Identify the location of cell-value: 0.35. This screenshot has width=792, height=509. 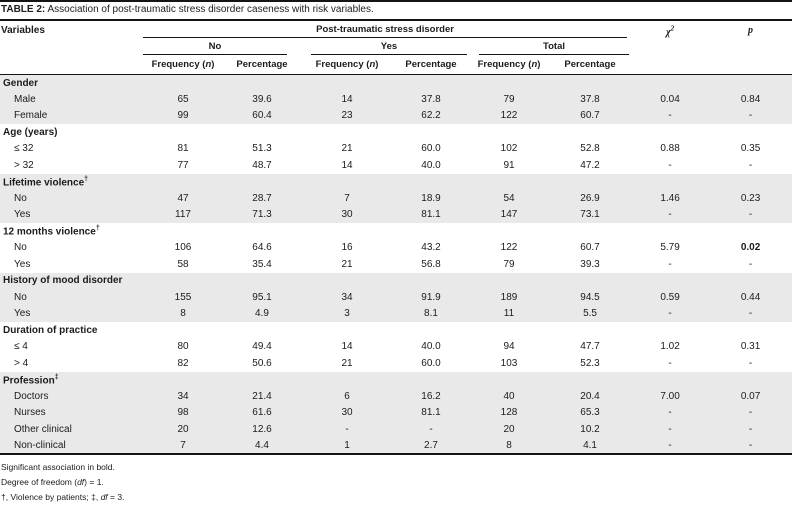
(750, 149).